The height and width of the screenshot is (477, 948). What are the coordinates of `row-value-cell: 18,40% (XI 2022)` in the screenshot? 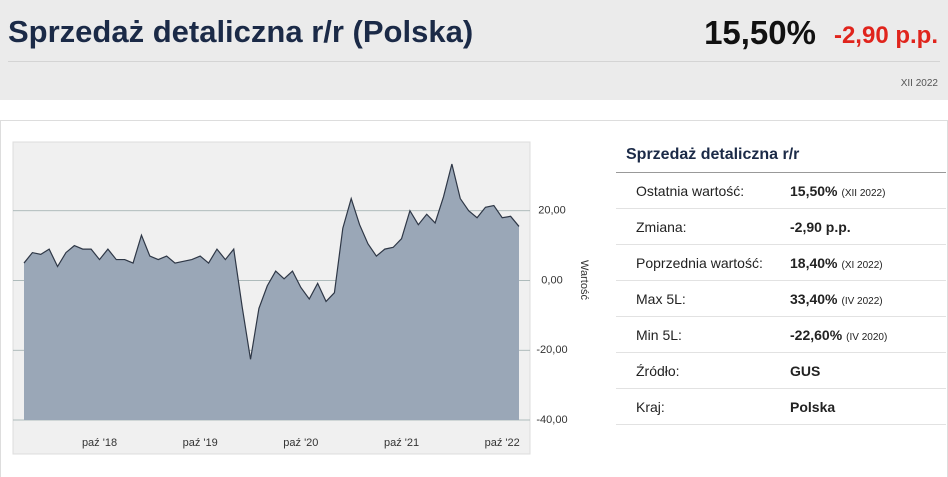 It's located at (836, 263).